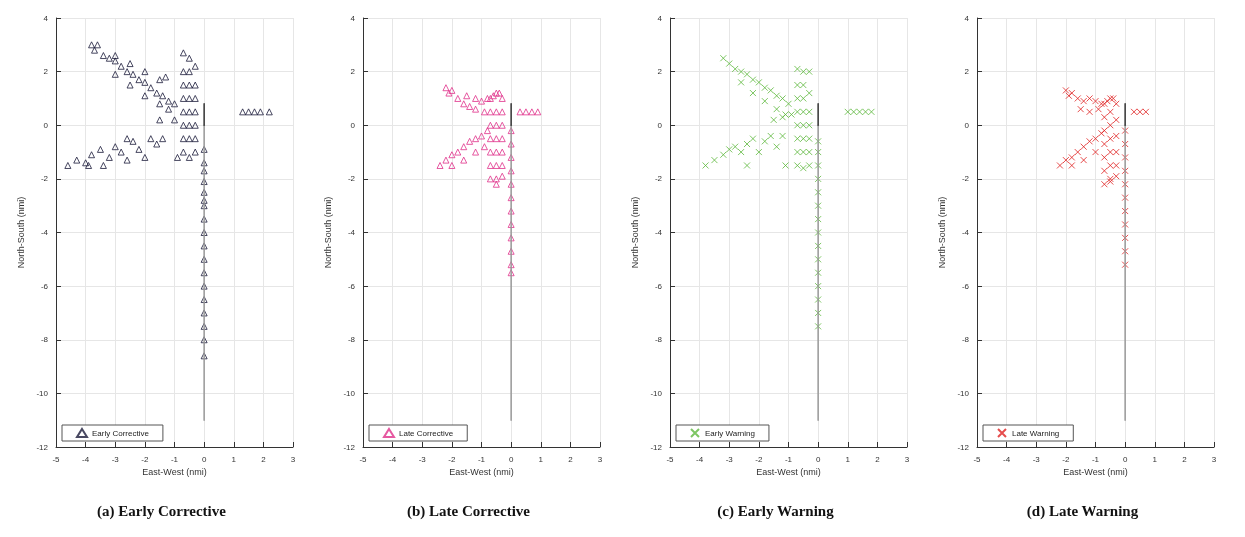 The width and height of the screenshot is (1245, 537). What do you see at coordinates (468, 511) in the screenshot?
I see `text: (b) Late Corrective` at bounding box center [468, 511].